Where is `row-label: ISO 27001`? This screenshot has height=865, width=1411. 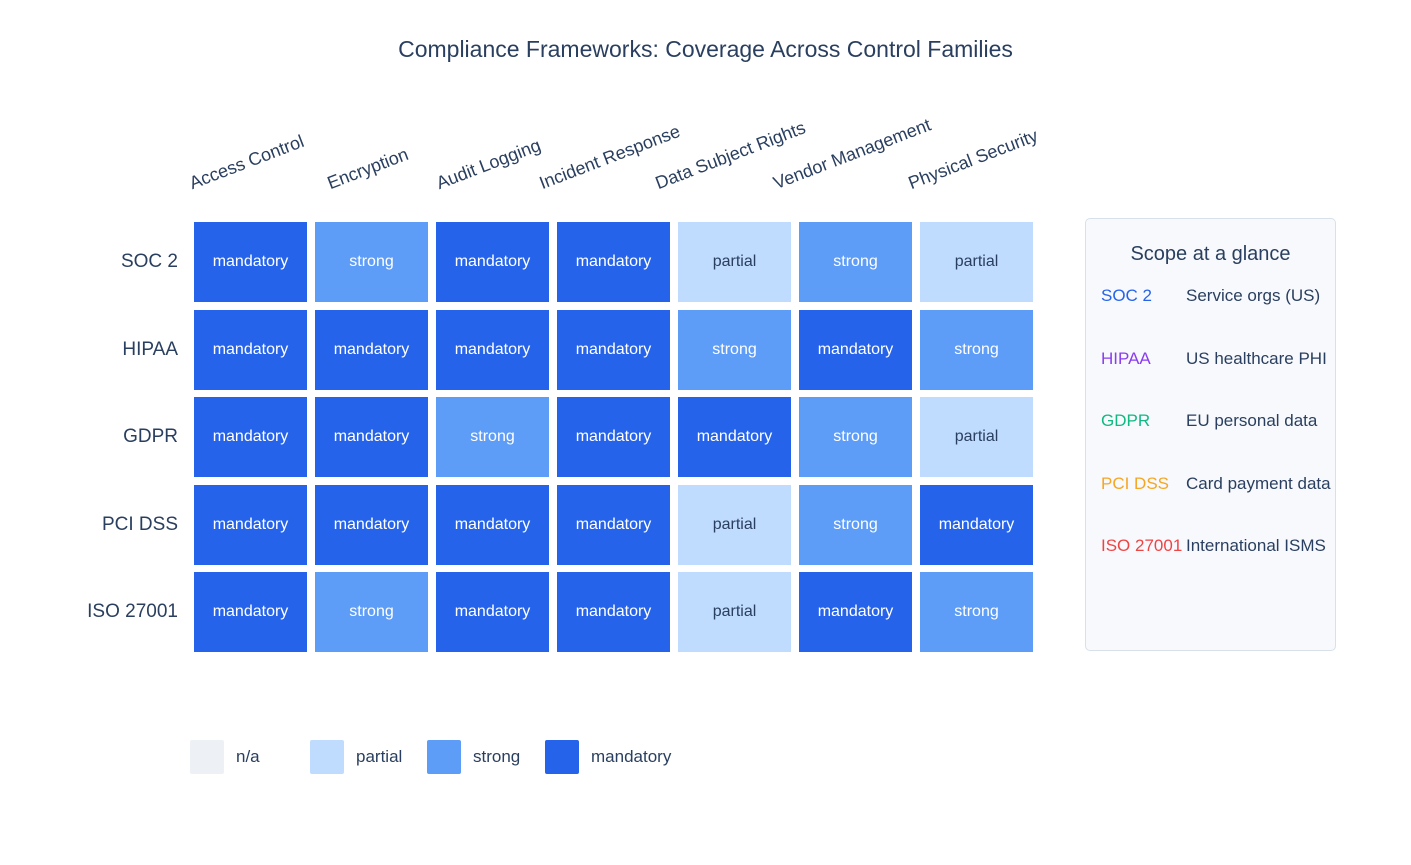
row-label: ISO 27001 is located at coordinates (132, 611).